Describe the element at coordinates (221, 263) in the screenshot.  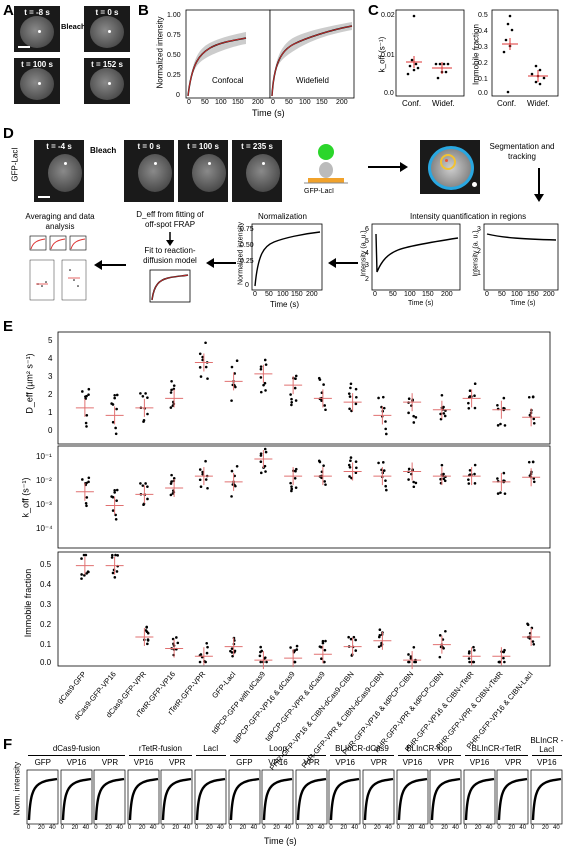
I see `arrow-left-icon` at that location.